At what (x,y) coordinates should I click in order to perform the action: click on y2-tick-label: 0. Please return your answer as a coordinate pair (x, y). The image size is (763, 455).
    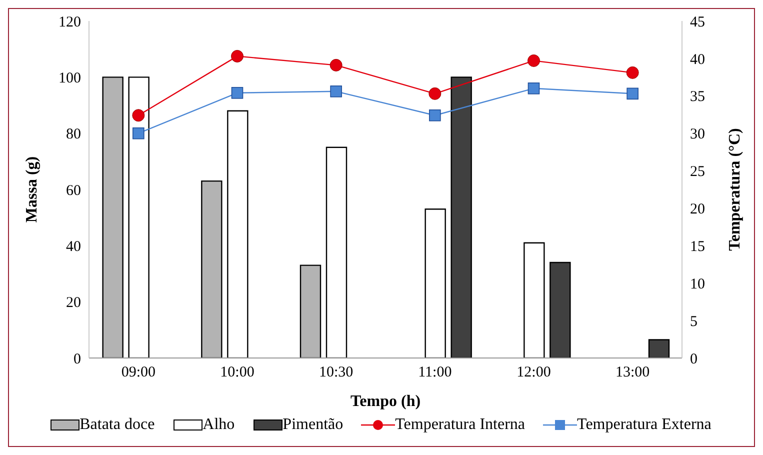
    Looking at the image, I should click on (694, 359).